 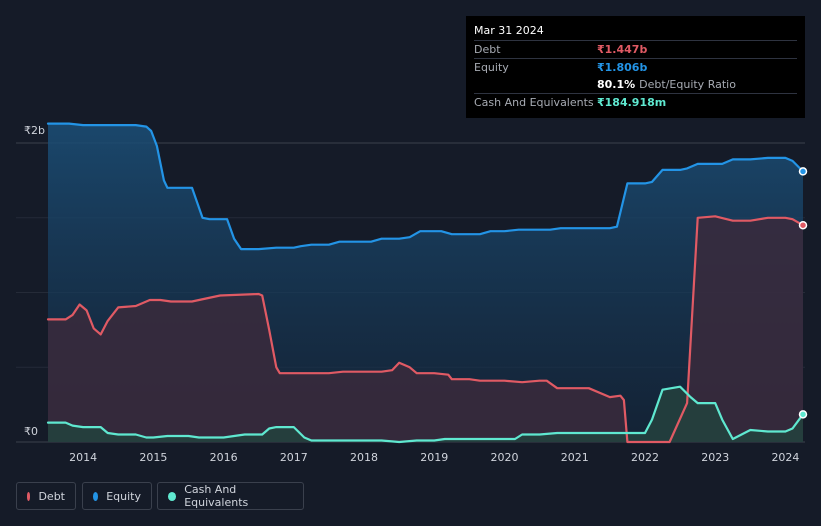 I want to click on x-tick-label: 2024, so click(x=785, y=457).